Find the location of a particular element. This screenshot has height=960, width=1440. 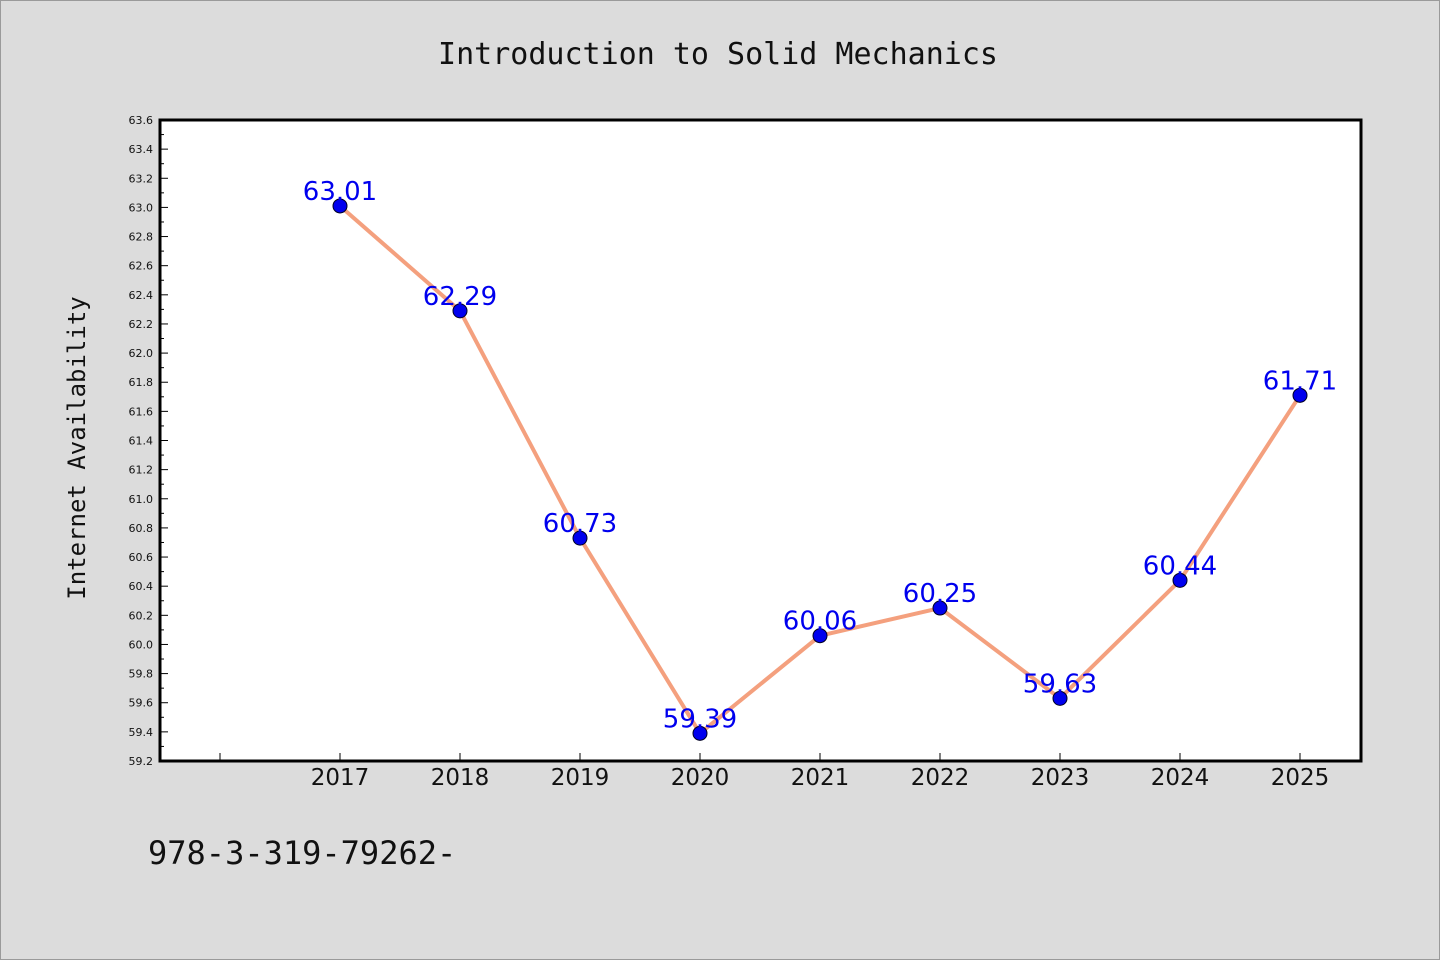

y-tick-label: 61.0 is located at coordinates (141, 499).